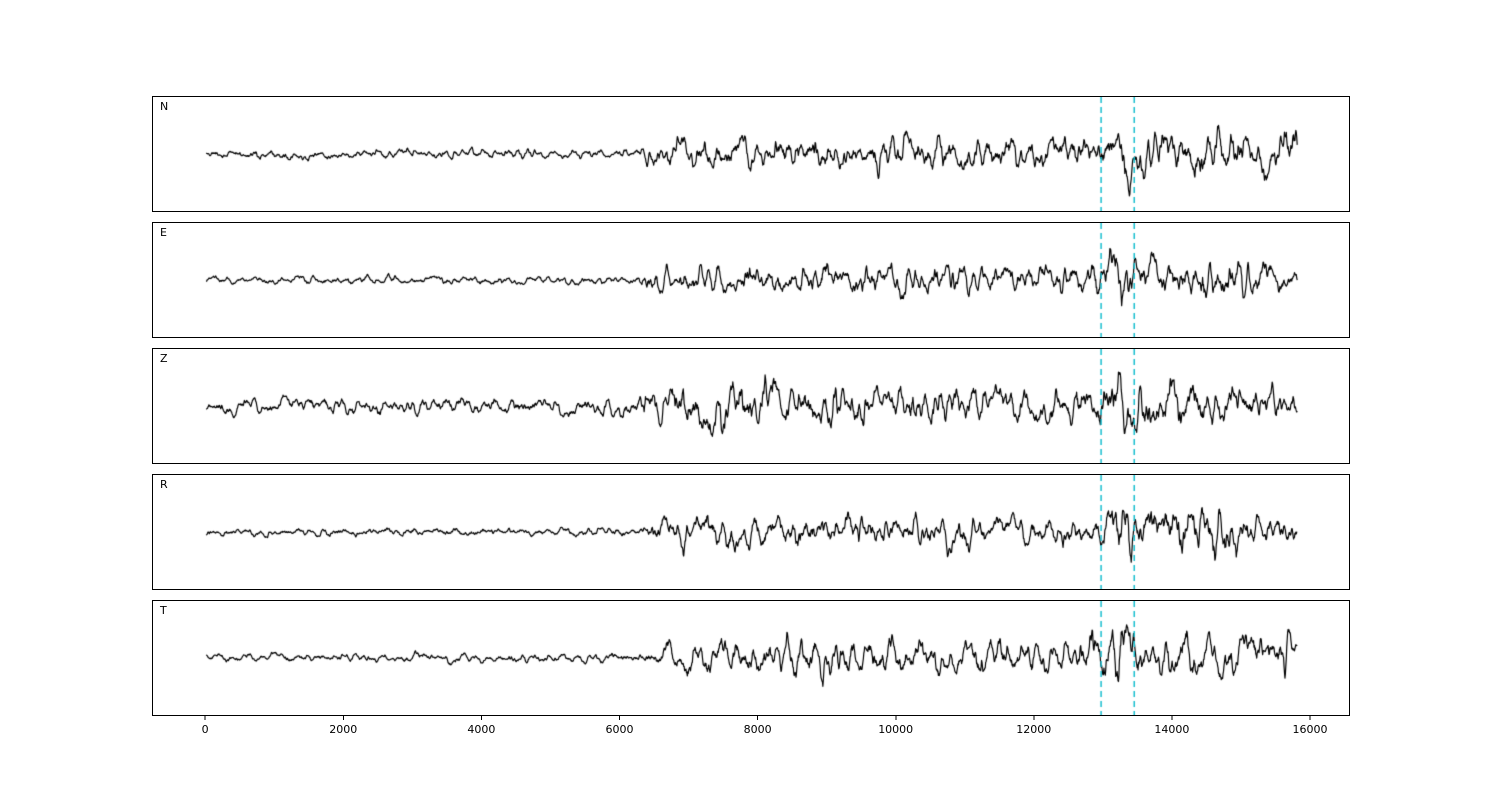 This screenshot has height=800, width=1500. I want to click on x-axis-tick: 0, so click(205, 726).